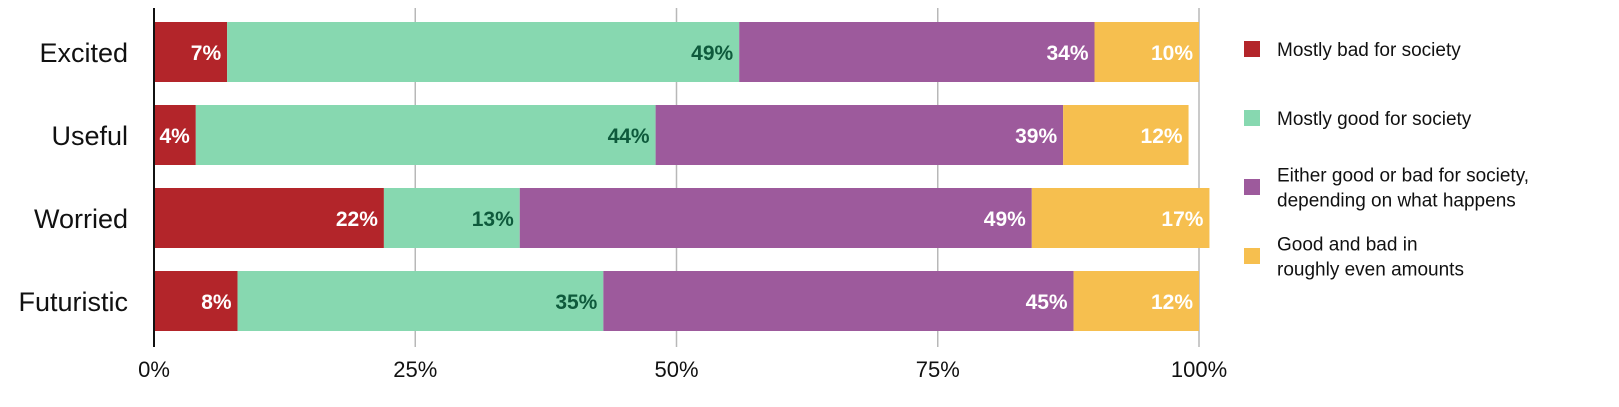 The width and height of the screenshot is (1619, 407). I want to click on data-label: 4%, so click(174, 136).